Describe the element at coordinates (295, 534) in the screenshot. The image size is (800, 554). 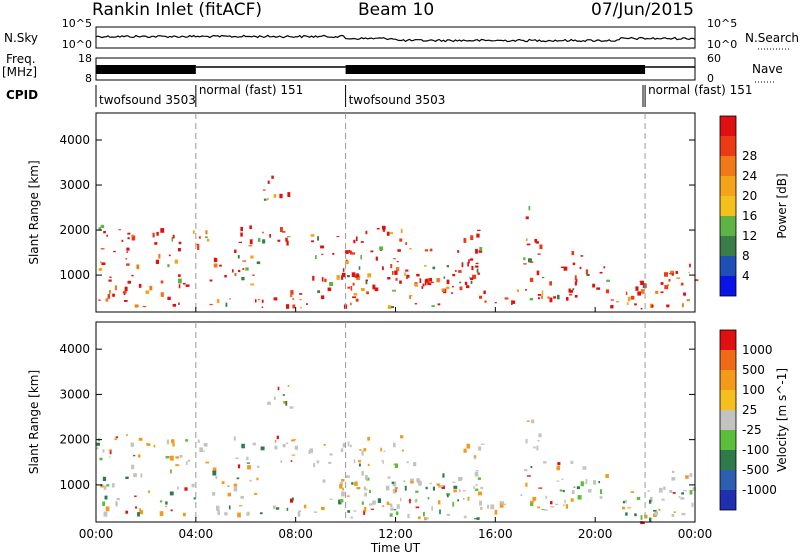
I see `x-tick-label: 08:00` at that location.